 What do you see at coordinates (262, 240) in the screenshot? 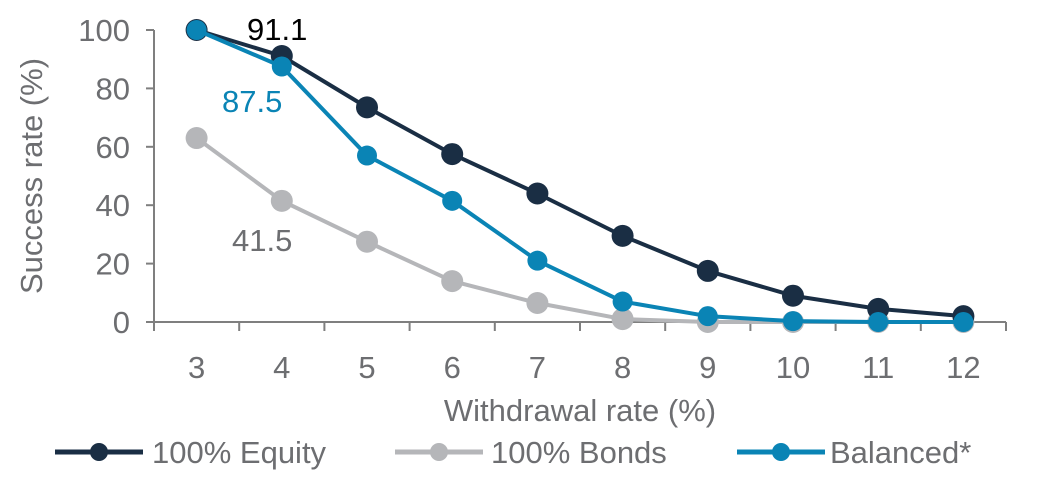
I see `data-label-bonds-4: 41.5` at bounding box center [262, 240].